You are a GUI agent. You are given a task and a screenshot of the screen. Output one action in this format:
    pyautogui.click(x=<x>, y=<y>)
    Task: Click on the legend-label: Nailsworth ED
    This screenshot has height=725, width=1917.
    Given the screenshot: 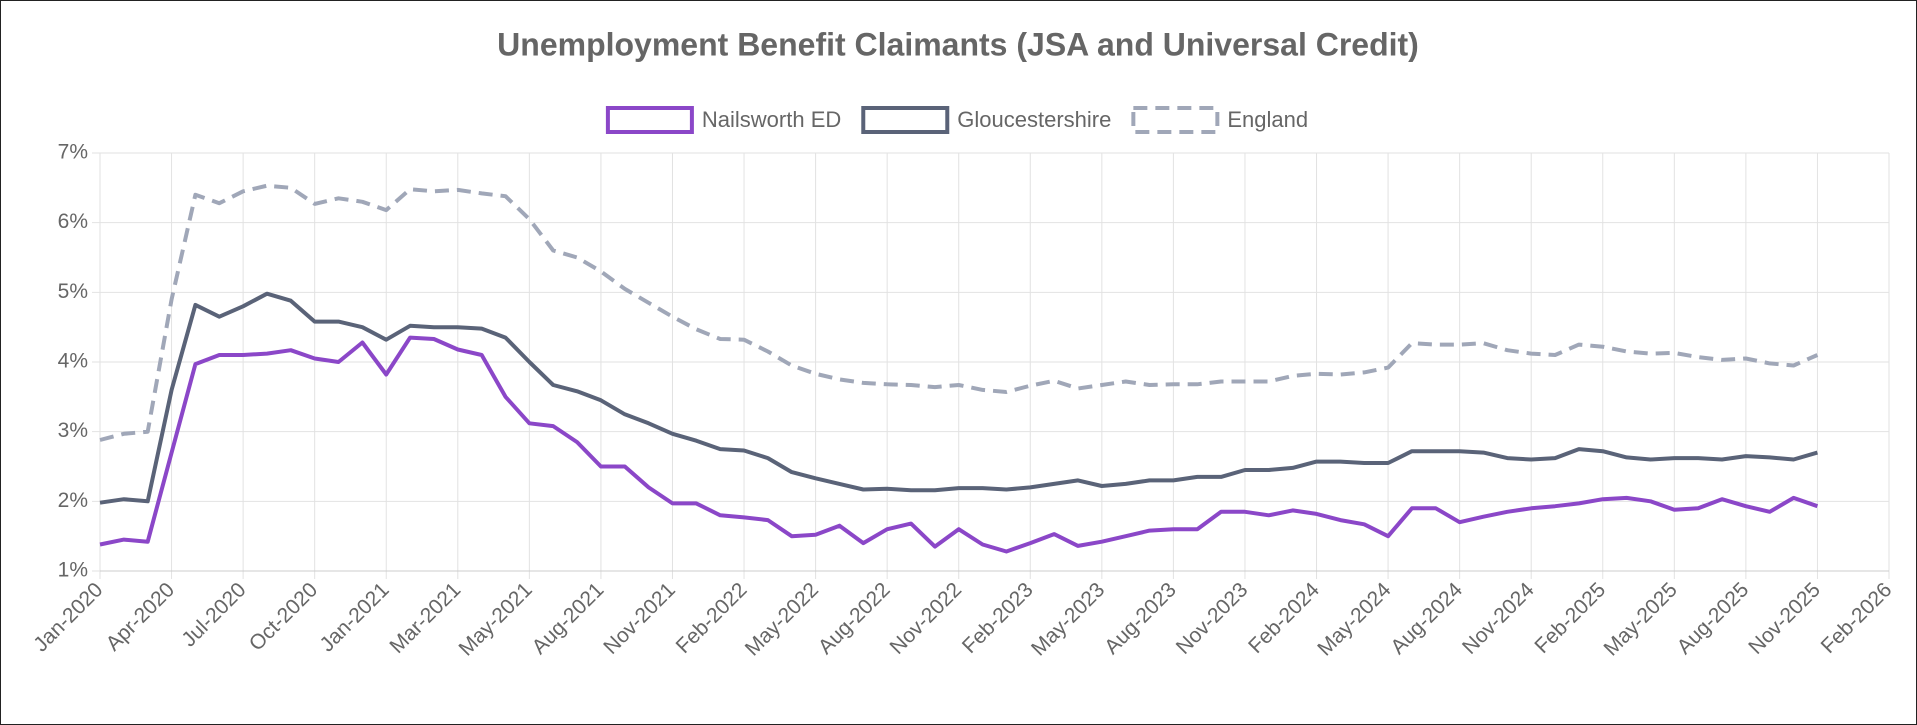 What is the action you would take?
    pyautogui.click(x=771, y=119)
    